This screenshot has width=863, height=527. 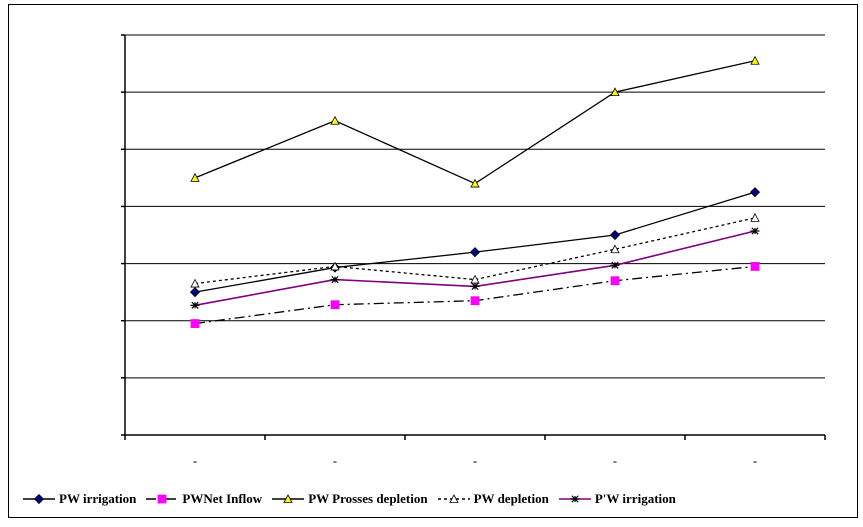 I want to click on legend-item-4: P'W irrigation, so click(x=617, y=499).